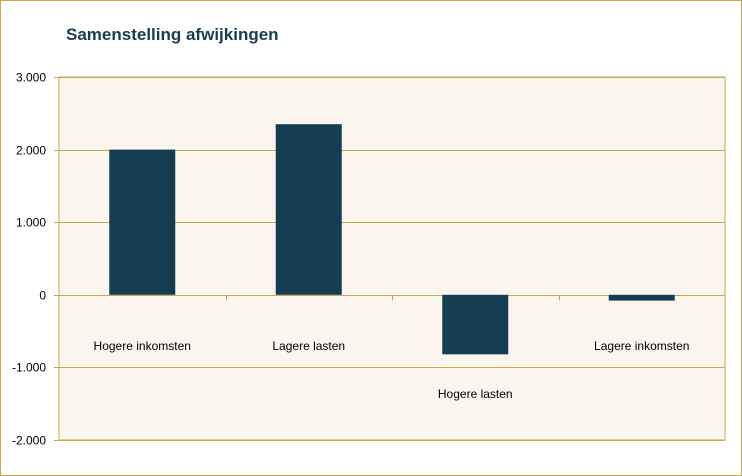 The image size is (742, 476). Describe the element at coordinates (31, 223) in the screenshot. I see `y-tick-label: 1.000` at that location.